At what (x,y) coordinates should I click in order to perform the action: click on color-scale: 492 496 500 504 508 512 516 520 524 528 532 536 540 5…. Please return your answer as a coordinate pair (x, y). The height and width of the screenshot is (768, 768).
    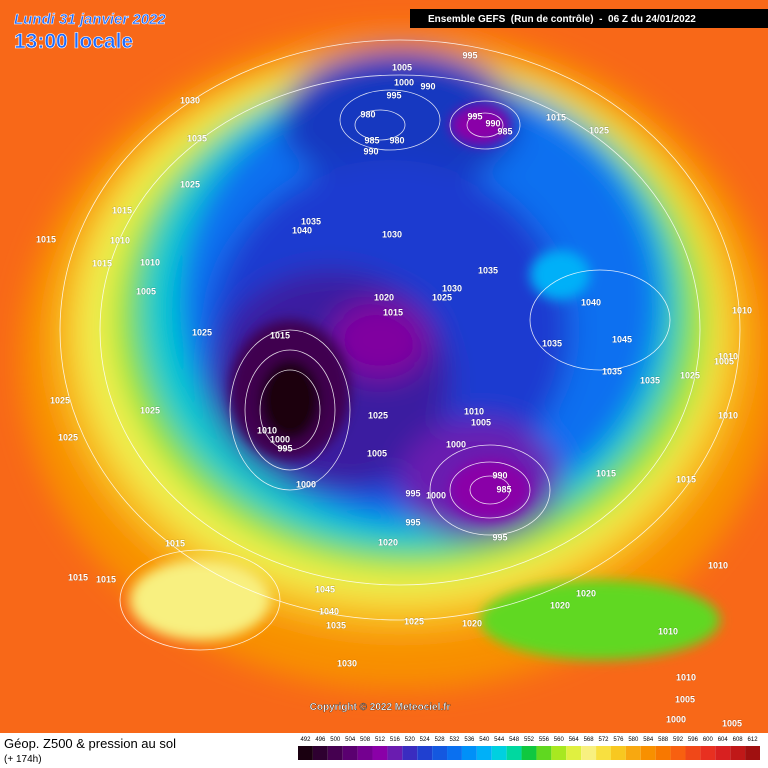
    Looking at the image, I should click on (529, 748).